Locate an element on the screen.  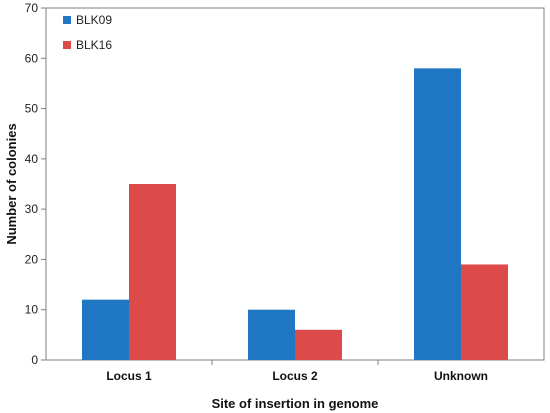
x-tick-label: Locus 2 is located at coordinates (295, 376).